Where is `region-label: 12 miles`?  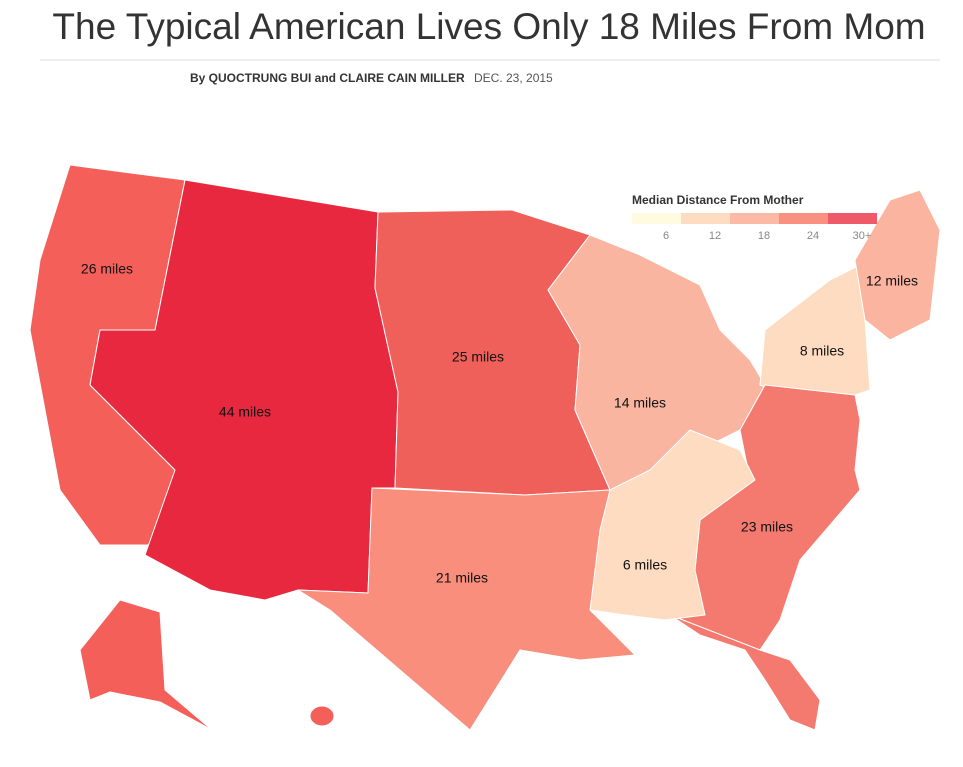 region-label: 12 miles is located at coordinates (892, 281).